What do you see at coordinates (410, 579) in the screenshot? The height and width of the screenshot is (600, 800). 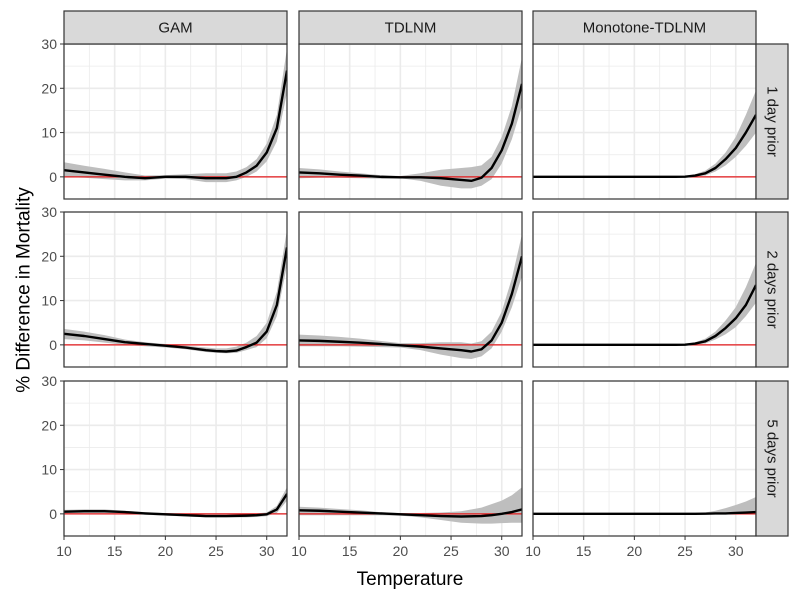 I see `x-axis-title: Temperature` at bounding box center [410, 579].